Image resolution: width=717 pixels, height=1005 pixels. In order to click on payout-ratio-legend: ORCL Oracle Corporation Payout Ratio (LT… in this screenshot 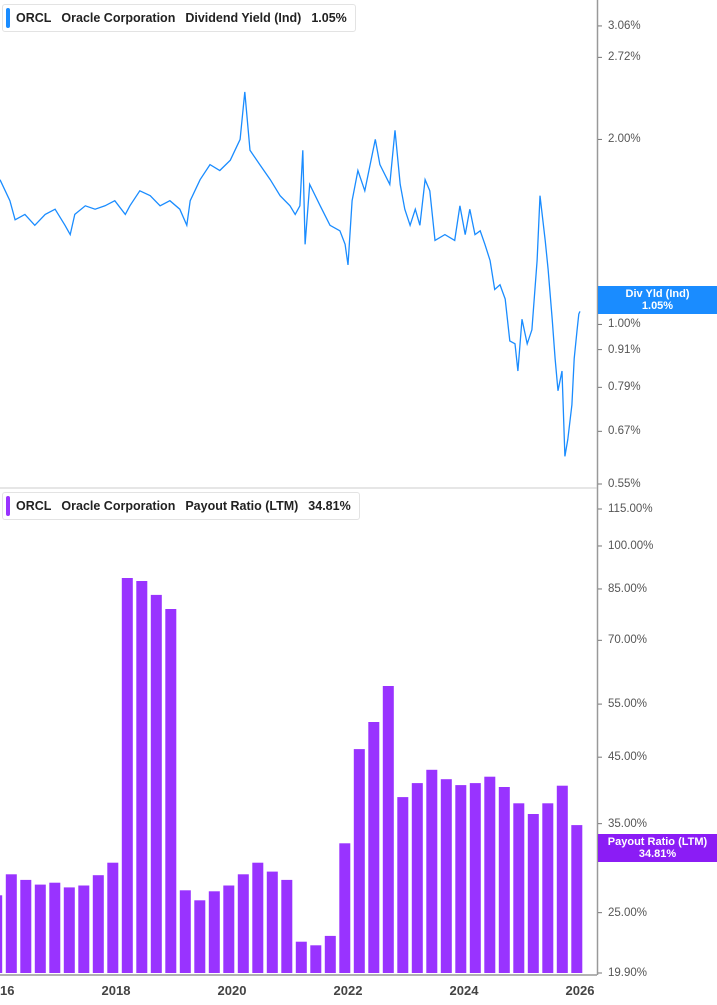, I will do `click(181, 506)`.